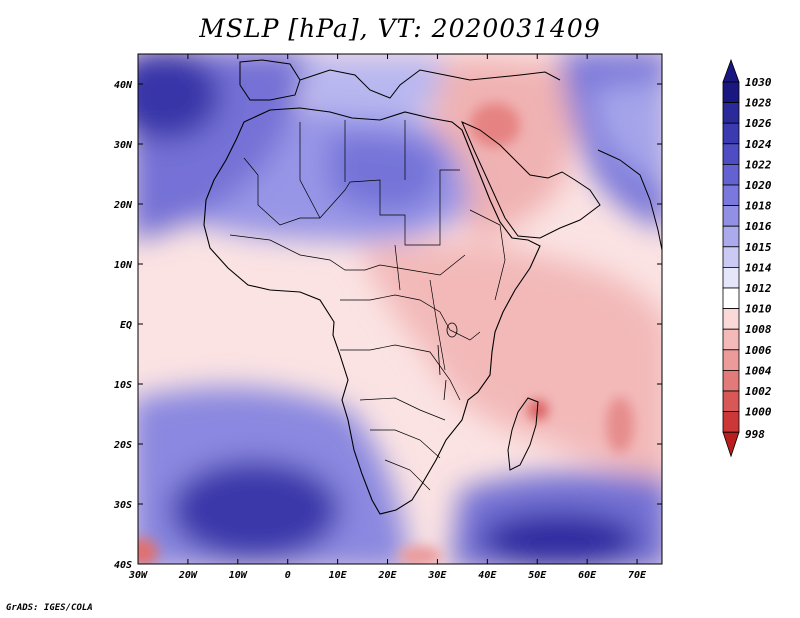  Describe the element at coordinates (123, 265) in the screenshot. I see `lat-tick-label: 10N` at that location.